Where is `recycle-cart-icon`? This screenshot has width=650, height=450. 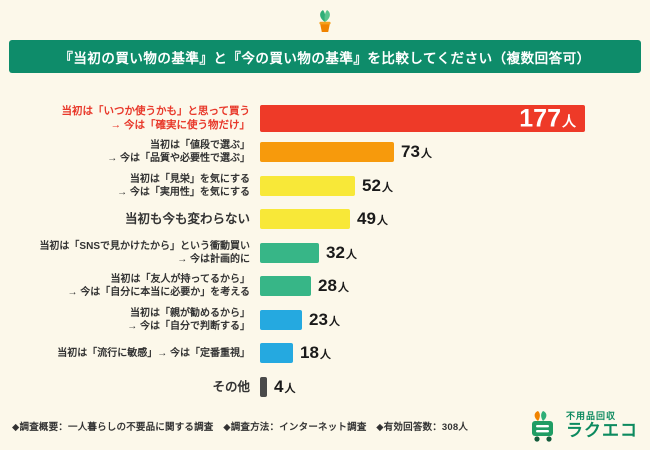 recycle-cart-icon is located at coordinates (544, 426).